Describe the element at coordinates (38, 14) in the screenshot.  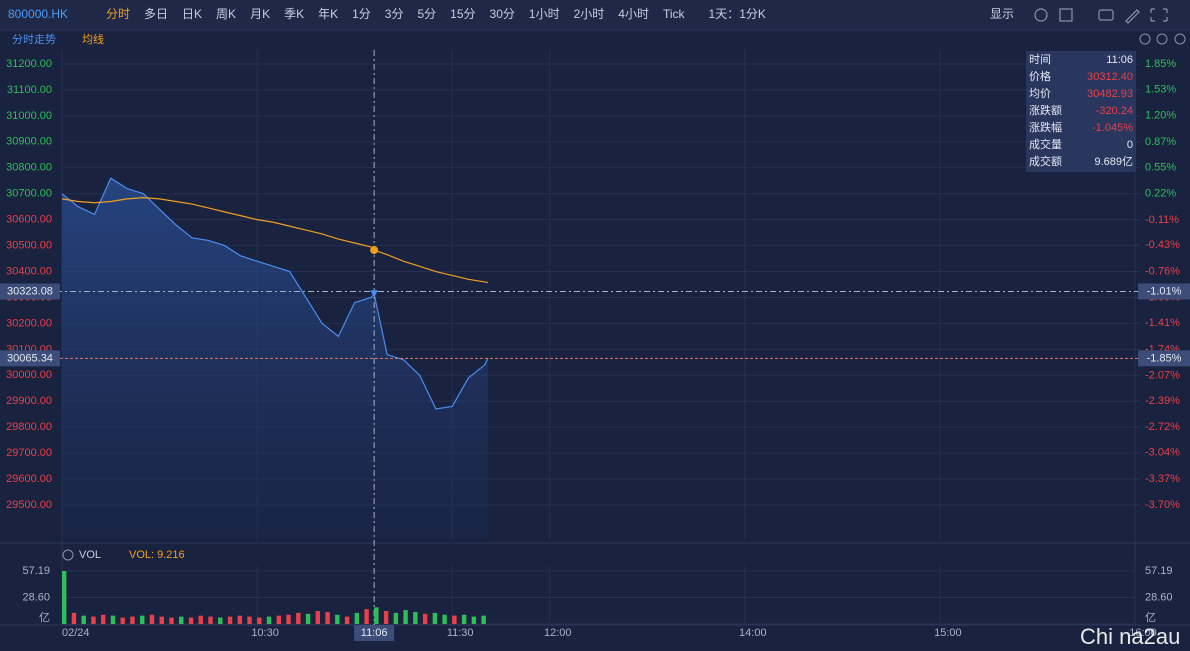
I see `symbol: 800000.HK` at that location.